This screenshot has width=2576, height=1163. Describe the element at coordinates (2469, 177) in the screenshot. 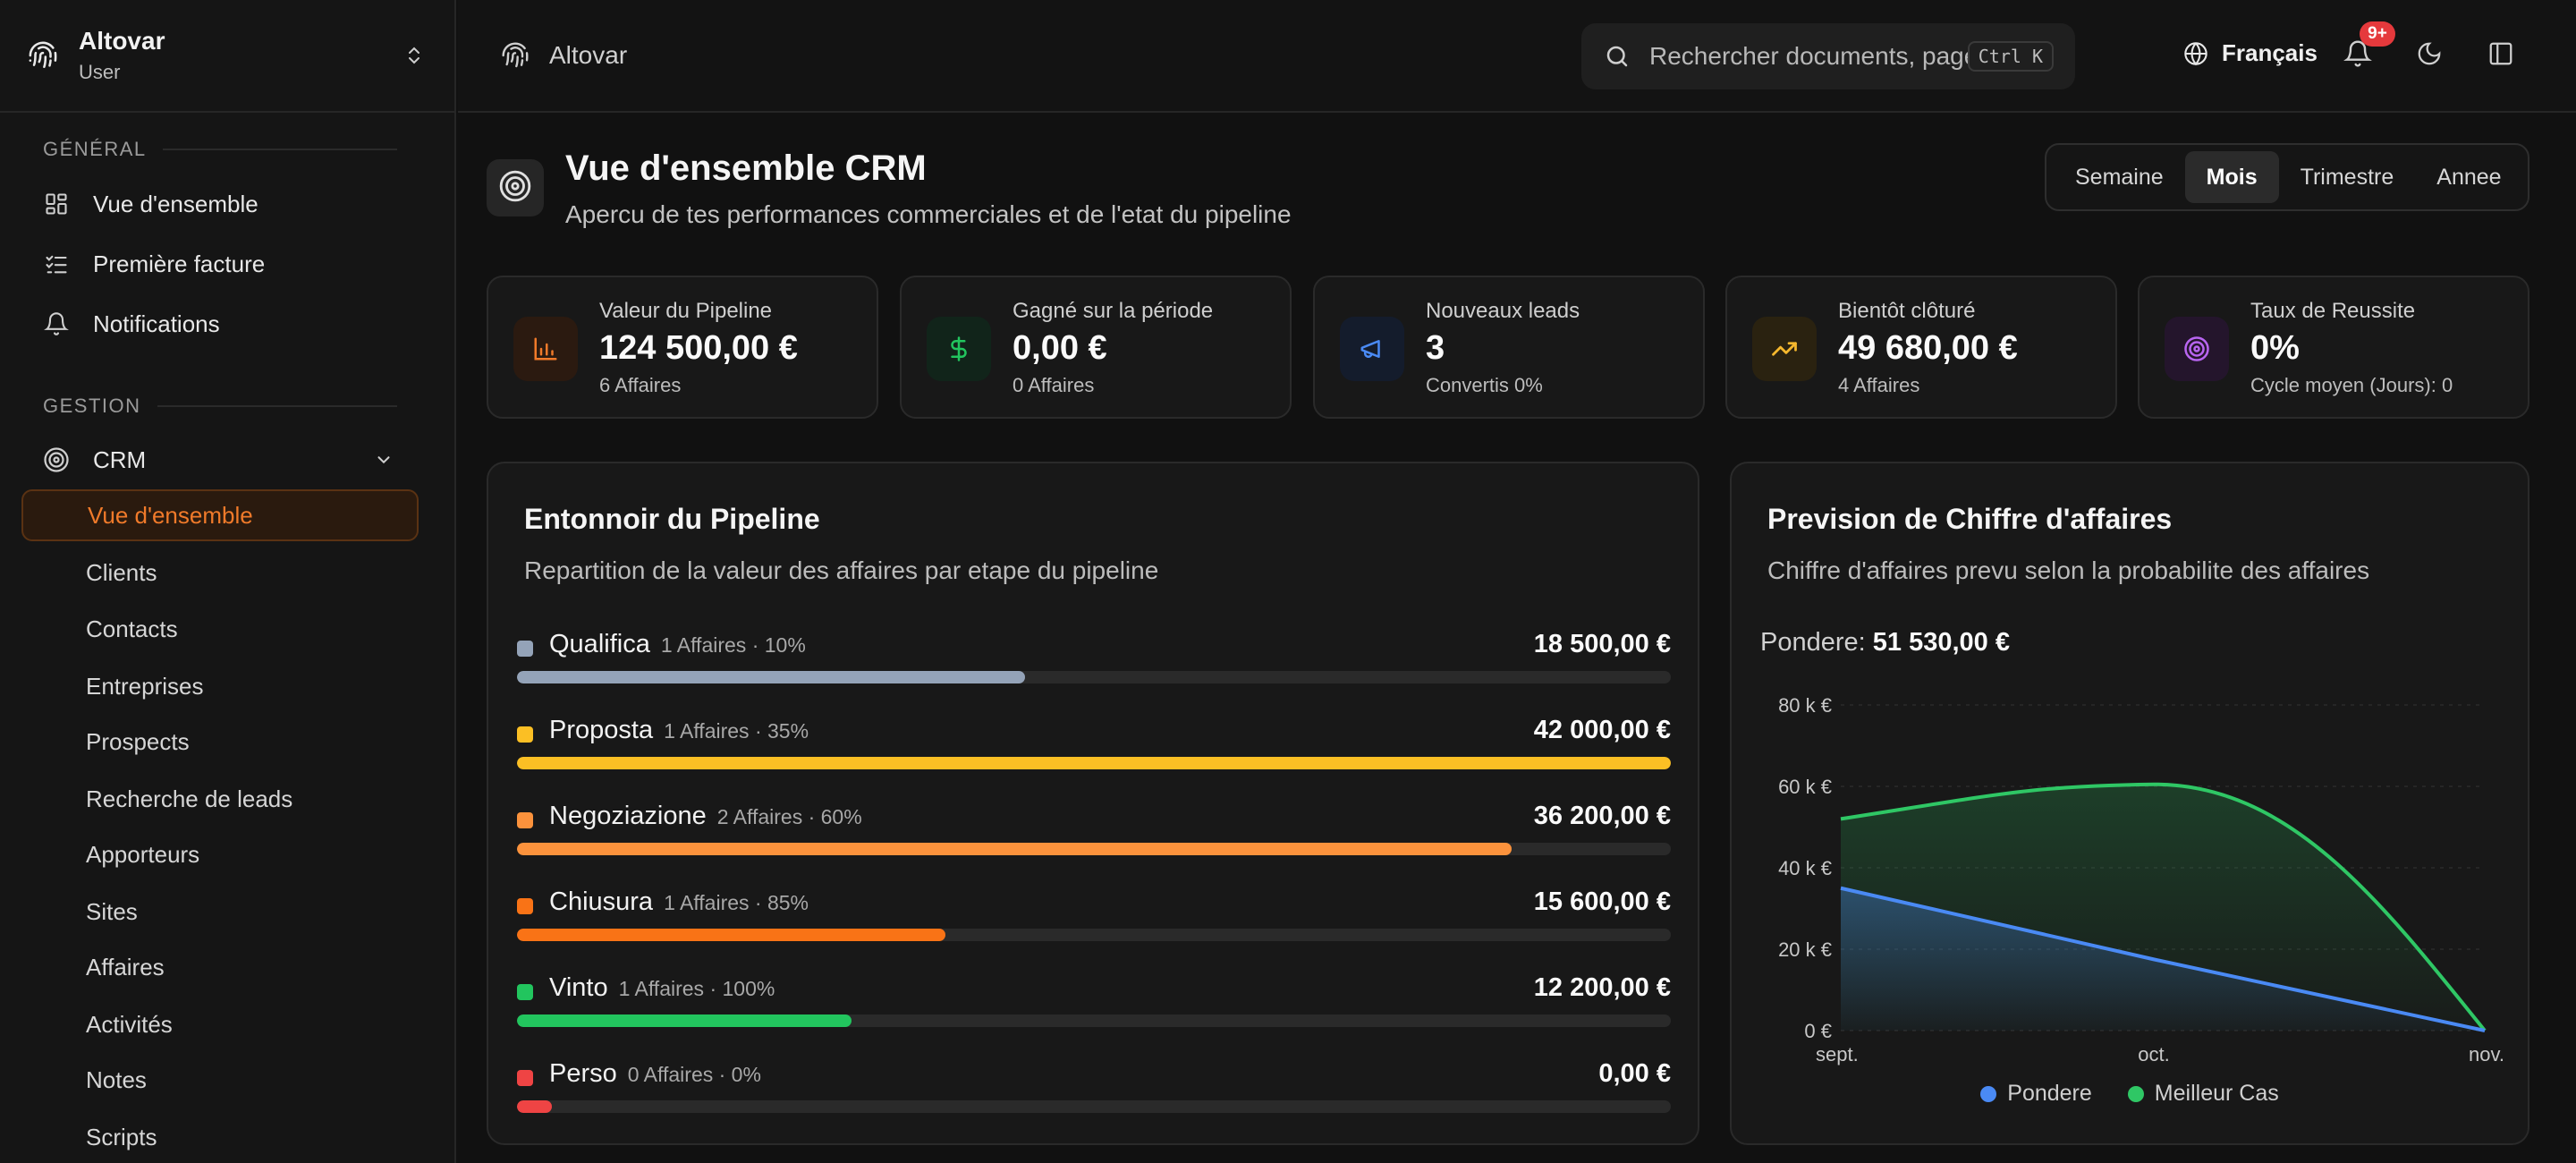

I see `period-year: Annee` at that location.